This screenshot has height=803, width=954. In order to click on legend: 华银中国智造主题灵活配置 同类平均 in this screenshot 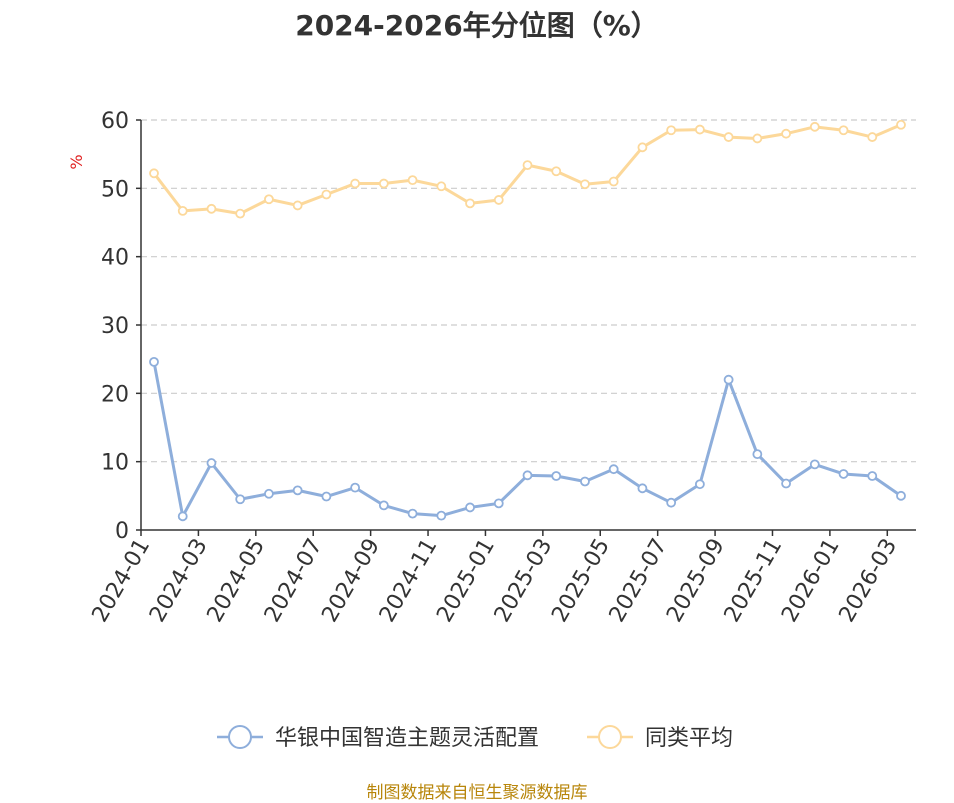, I will do `click(475, 738)`.